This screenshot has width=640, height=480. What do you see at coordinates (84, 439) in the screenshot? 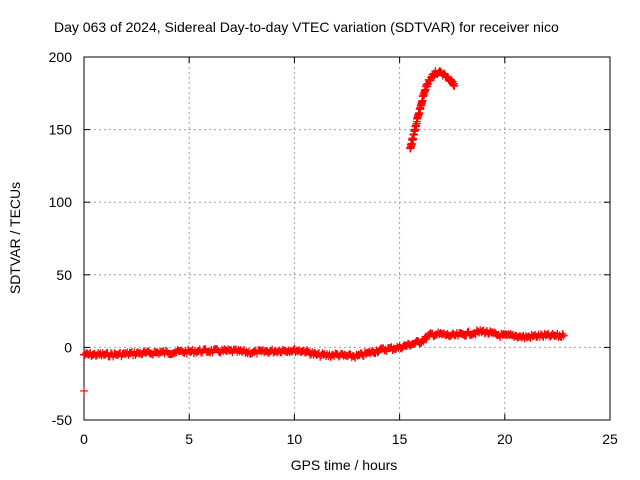
I see `x-tick-label: 0` at bounding box center [84, 439].